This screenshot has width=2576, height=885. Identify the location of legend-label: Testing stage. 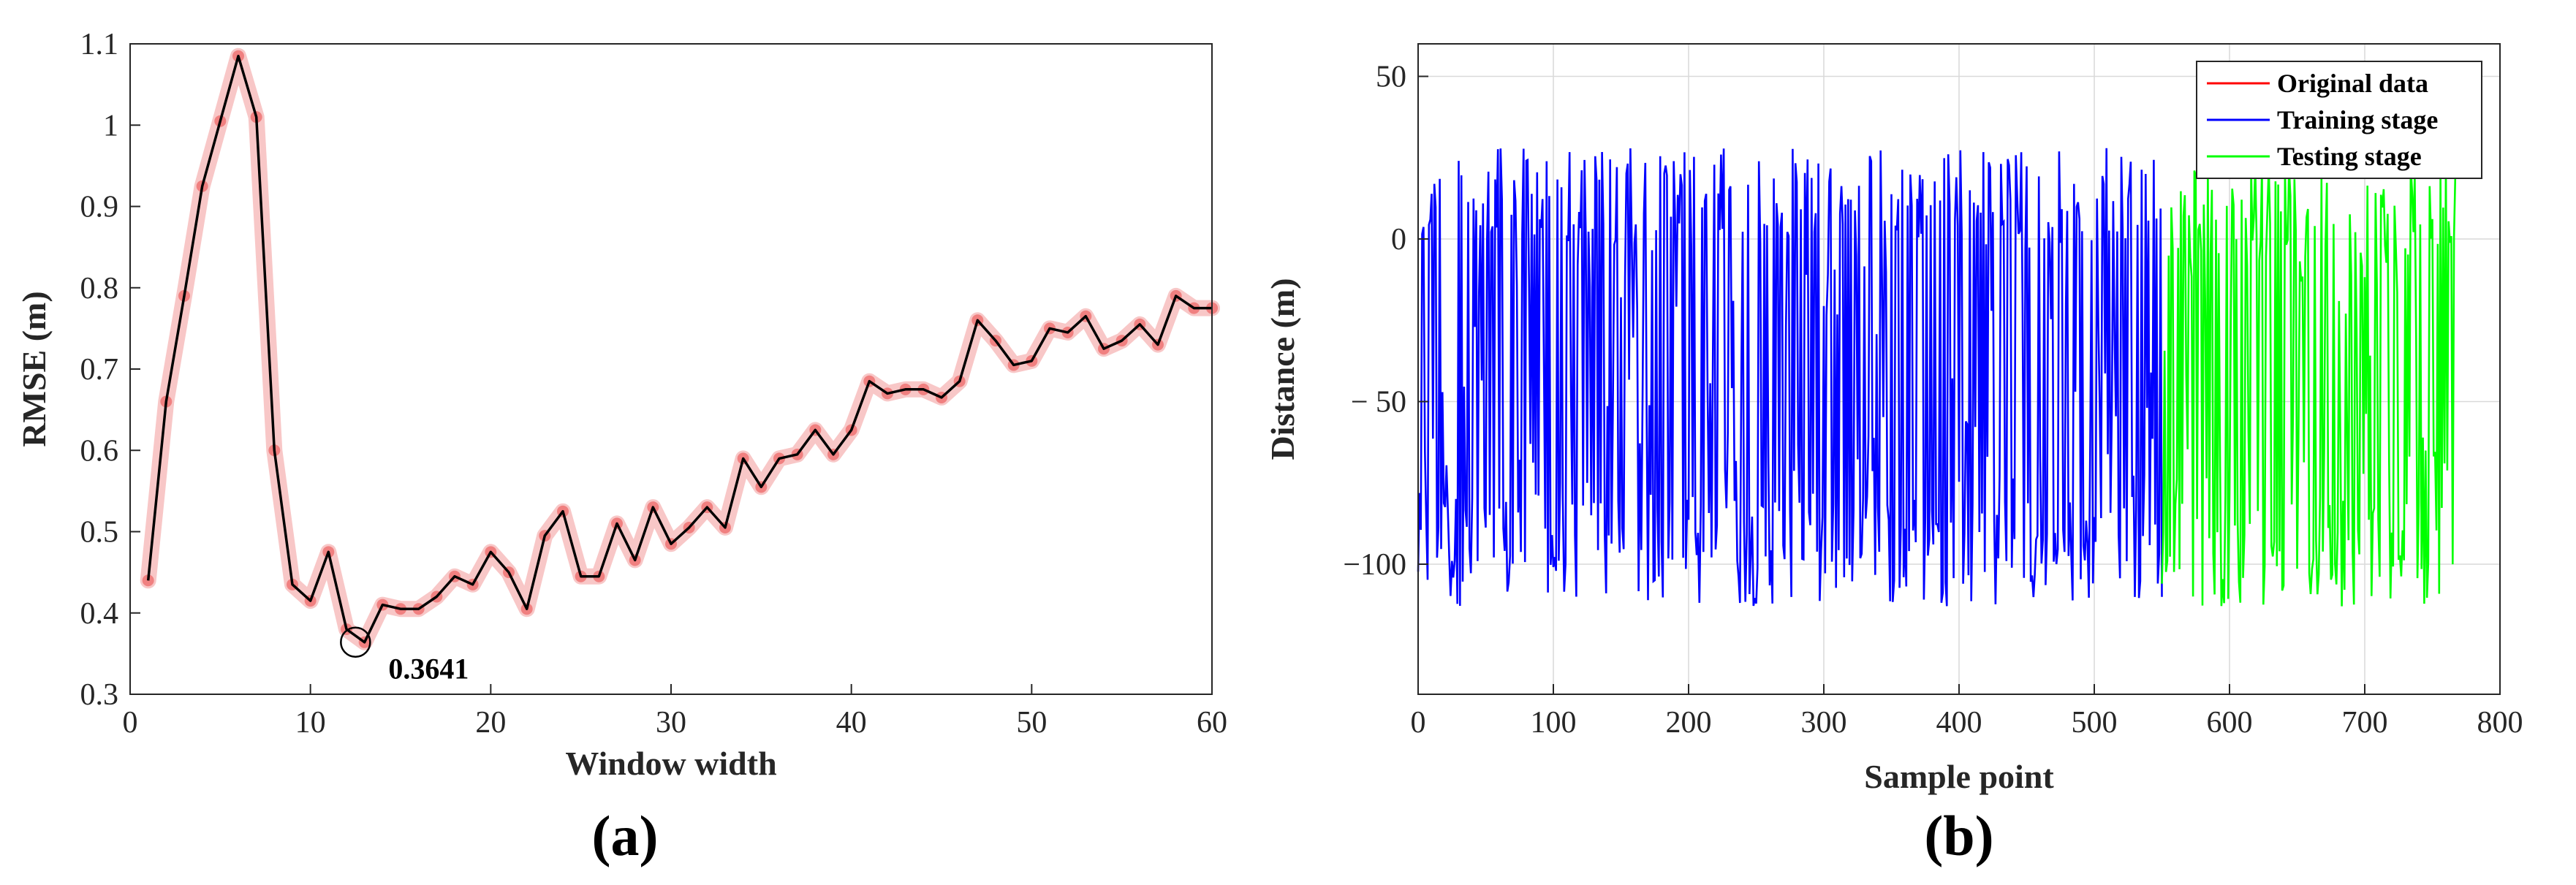
(2349, 156).